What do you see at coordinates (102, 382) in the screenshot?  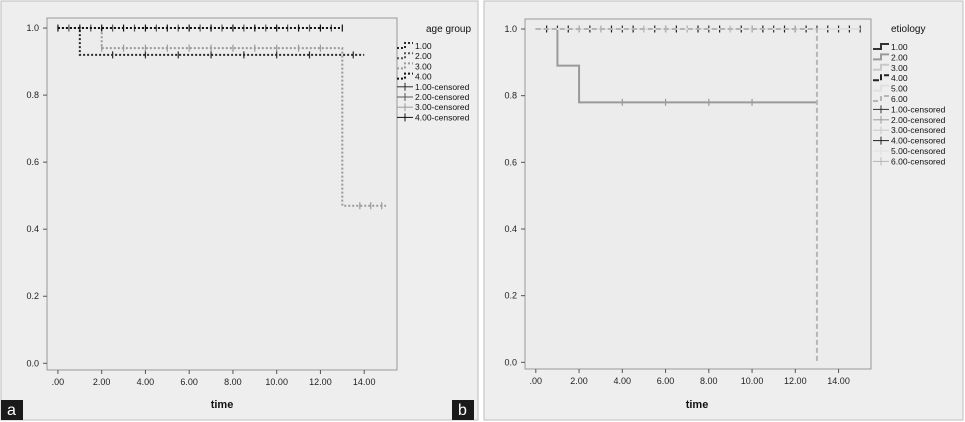 I see `panel-a-x-tick-label: 2.00` at bounding box center [102, 382].